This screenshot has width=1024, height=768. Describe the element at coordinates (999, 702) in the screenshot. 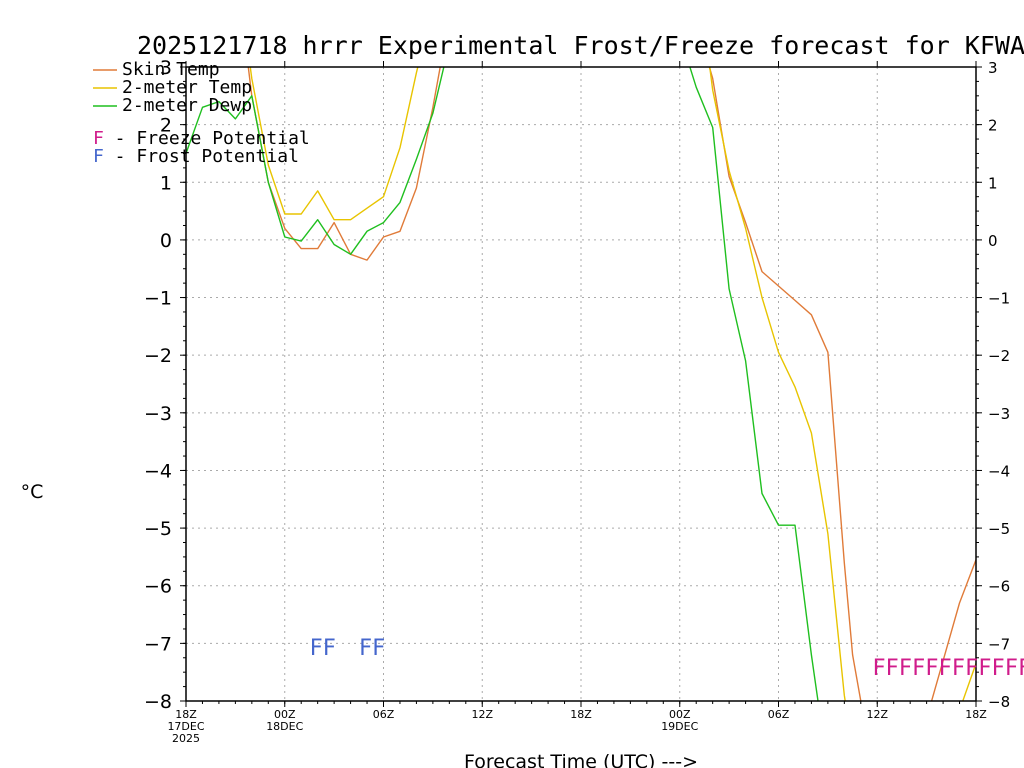

I see `y-tick-label-right: −8` at that location.